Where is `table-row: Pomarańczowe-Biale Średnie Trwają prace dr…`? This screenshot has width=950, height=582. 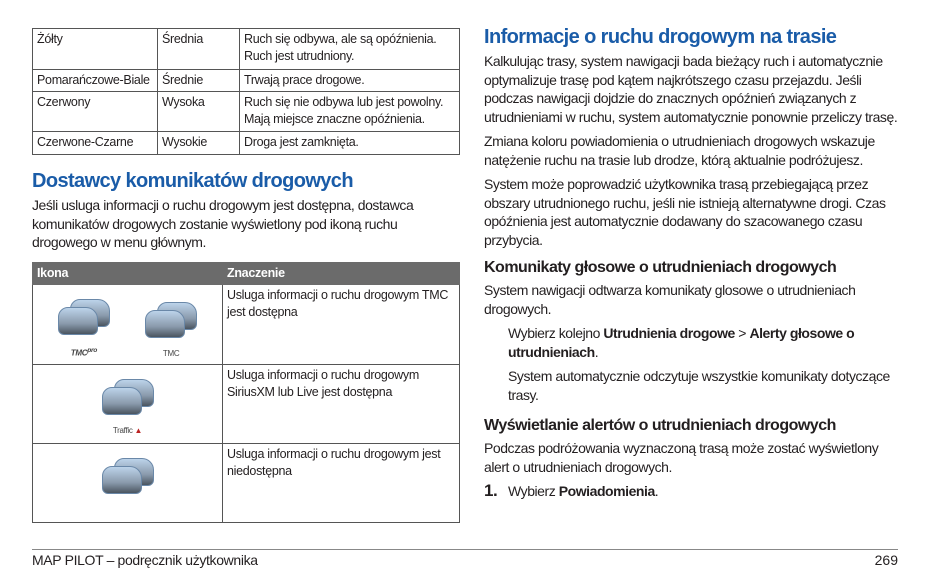 table-row: Pomarańczowe-Biale Średnie Trwają prace dr… is located at coordinates (246, 80).